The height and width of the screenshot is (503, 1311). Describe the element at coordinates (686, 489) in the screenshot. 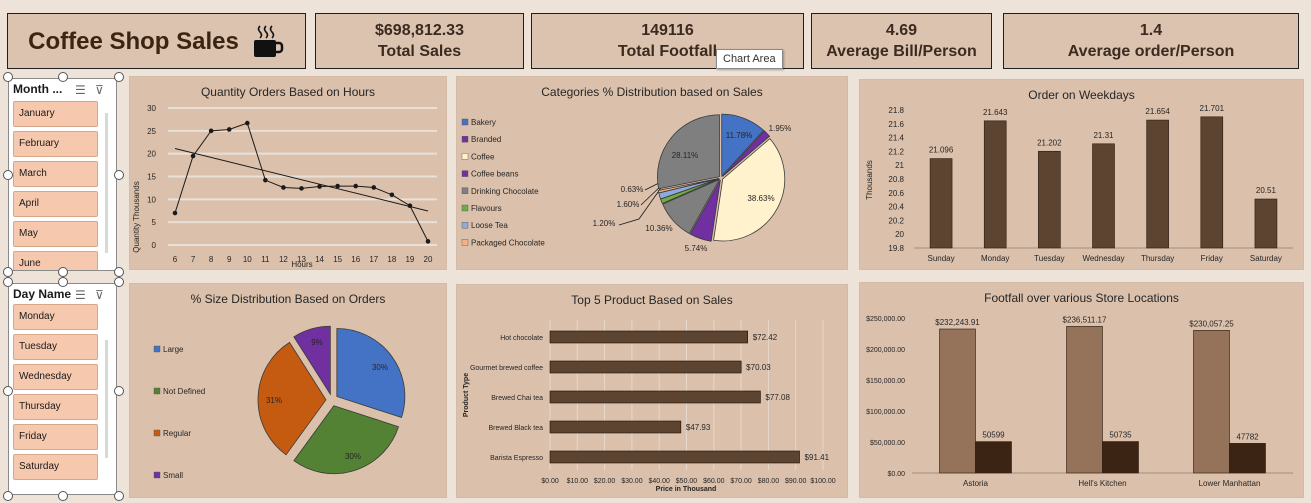

I see `x-axis-title: Price in Thousand` at that location.